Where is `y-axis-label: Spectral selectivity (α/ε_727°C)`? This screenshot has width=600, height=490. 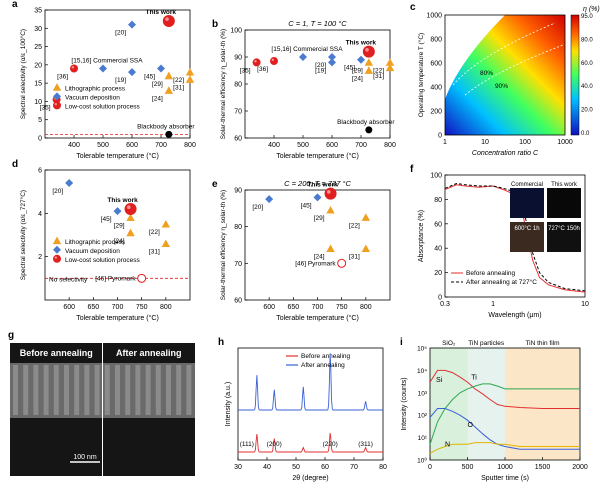 y-axis-label: Spectral selectivity (α/ε_727°C) is located at coordinates (23, 235).